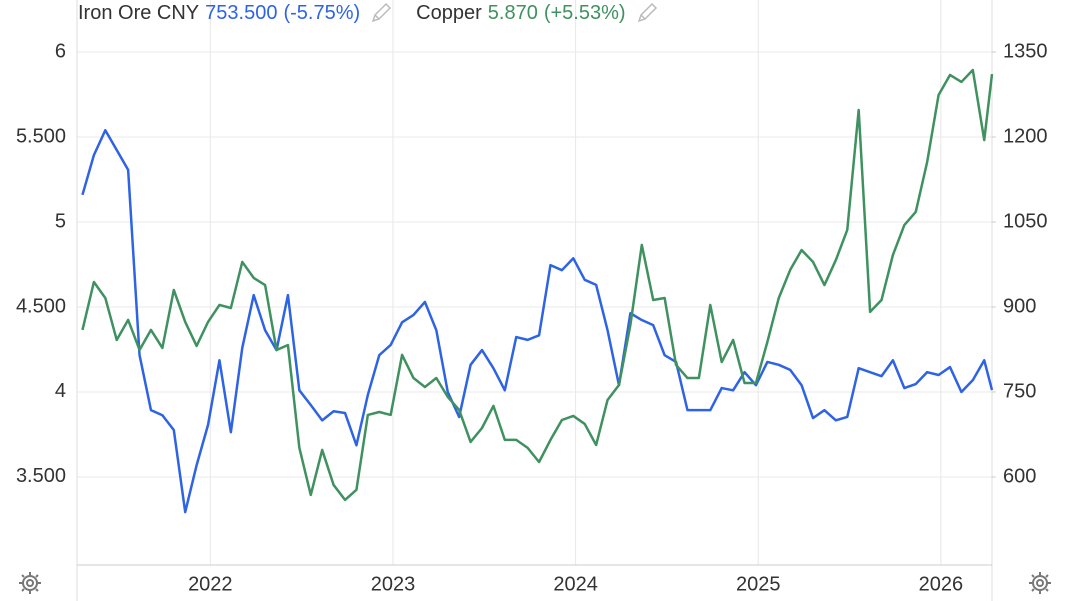 This screenshot has width=1072, height=601. Describe the element at coordinates (60, 221) in the screenshot. I see `y-tick-label: 5` at that location.